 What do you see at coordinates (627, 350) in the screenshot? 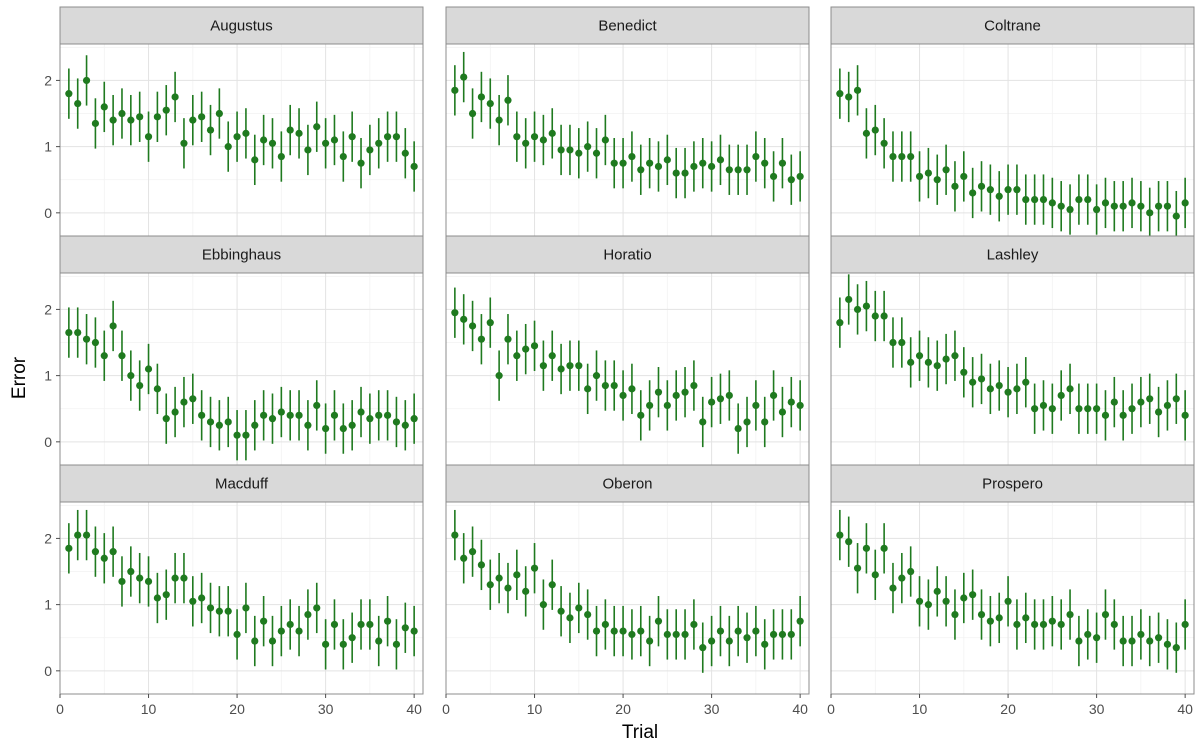
I see `facet-panel: Horatio` at bounding box center [627, 350].